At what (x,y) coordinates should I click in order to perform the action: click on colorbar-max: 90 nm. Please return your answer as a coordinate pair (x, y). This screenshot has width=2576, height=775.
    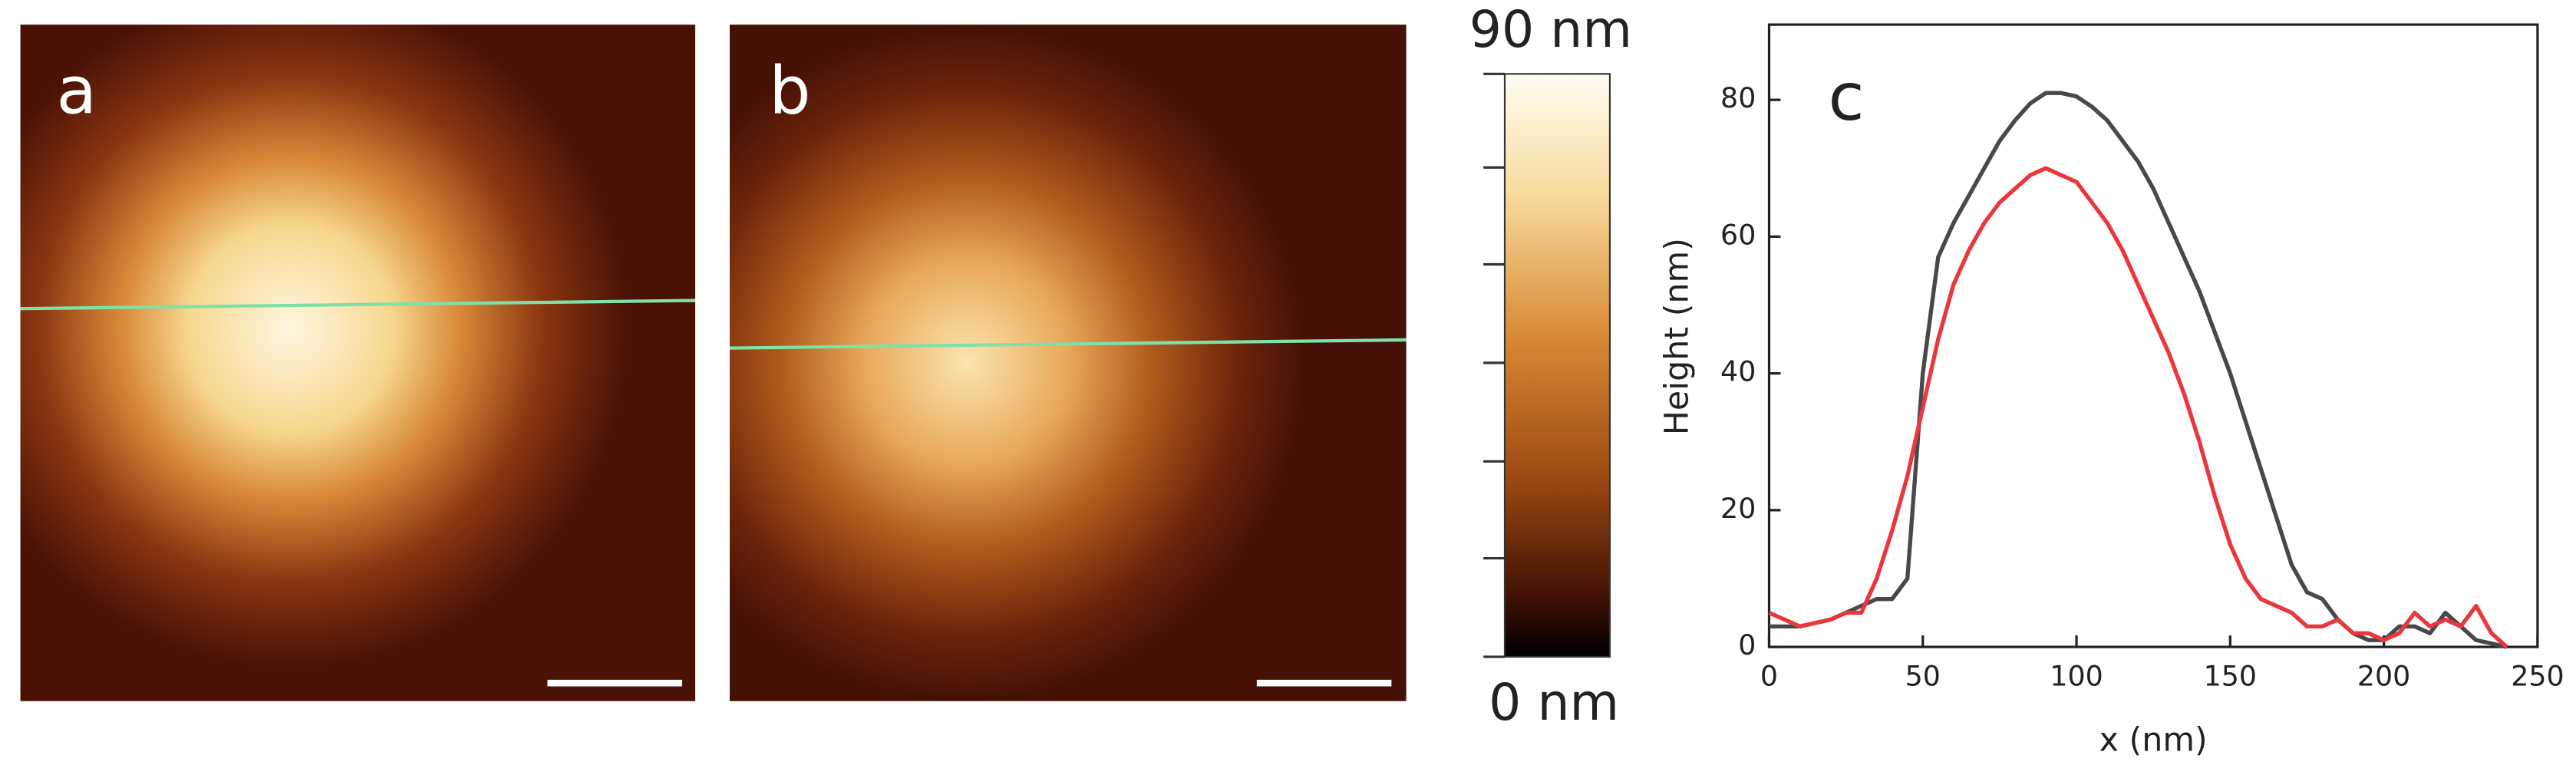
    Looking at the image, I should click on (1550, 29).